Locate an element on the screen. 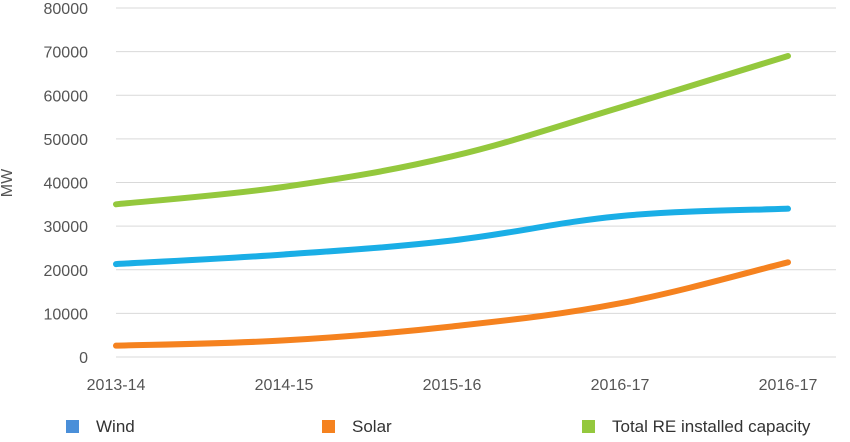  legend-item: Wind is located at coordinates (100, 426).